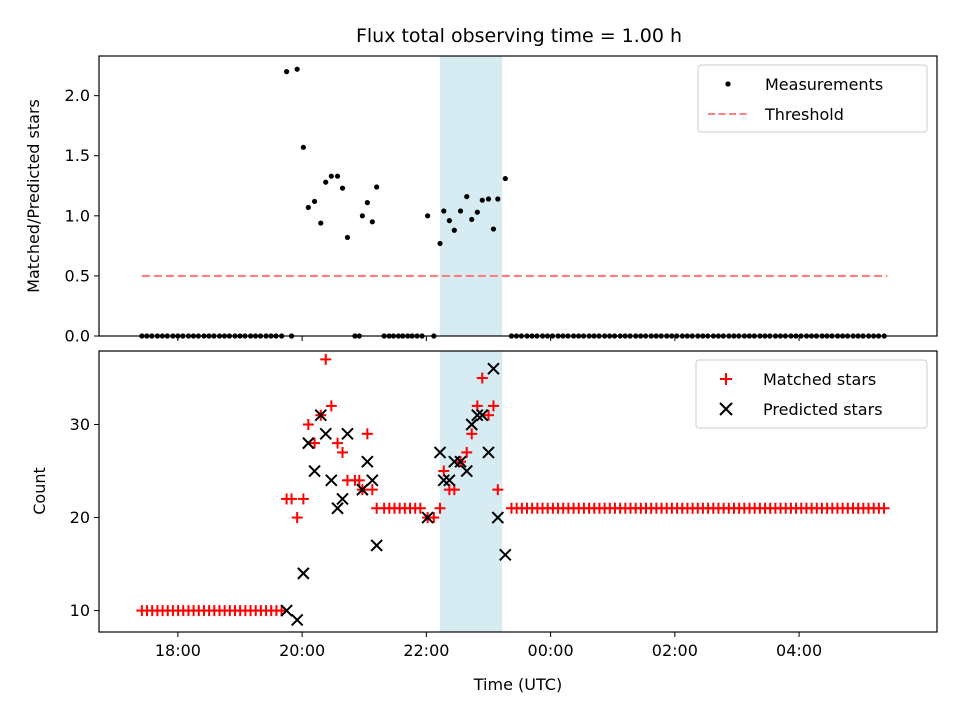  Describe the element at coordinates (82, 216) in the screenshot. I see `top-y-ticks: 0.0 0.5 1.0 1.5 2.0` at that location.